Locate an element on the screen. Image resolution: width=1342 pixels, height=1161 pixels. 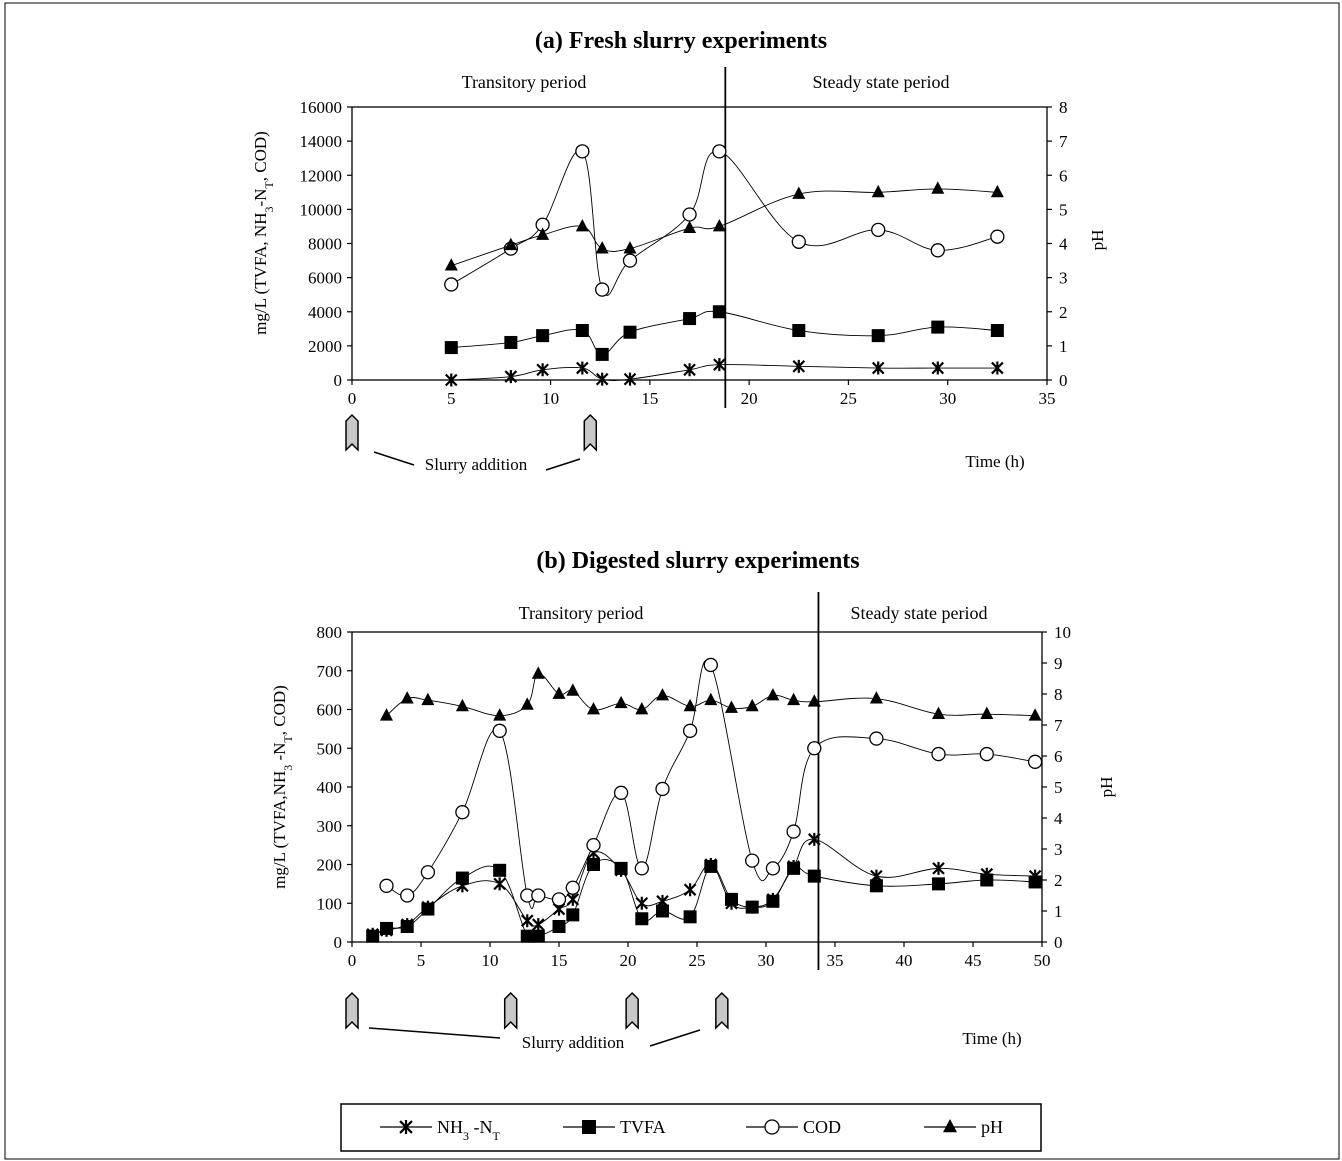
chart-b-y-tick-label: 600 is located at coordinates (330, 710).